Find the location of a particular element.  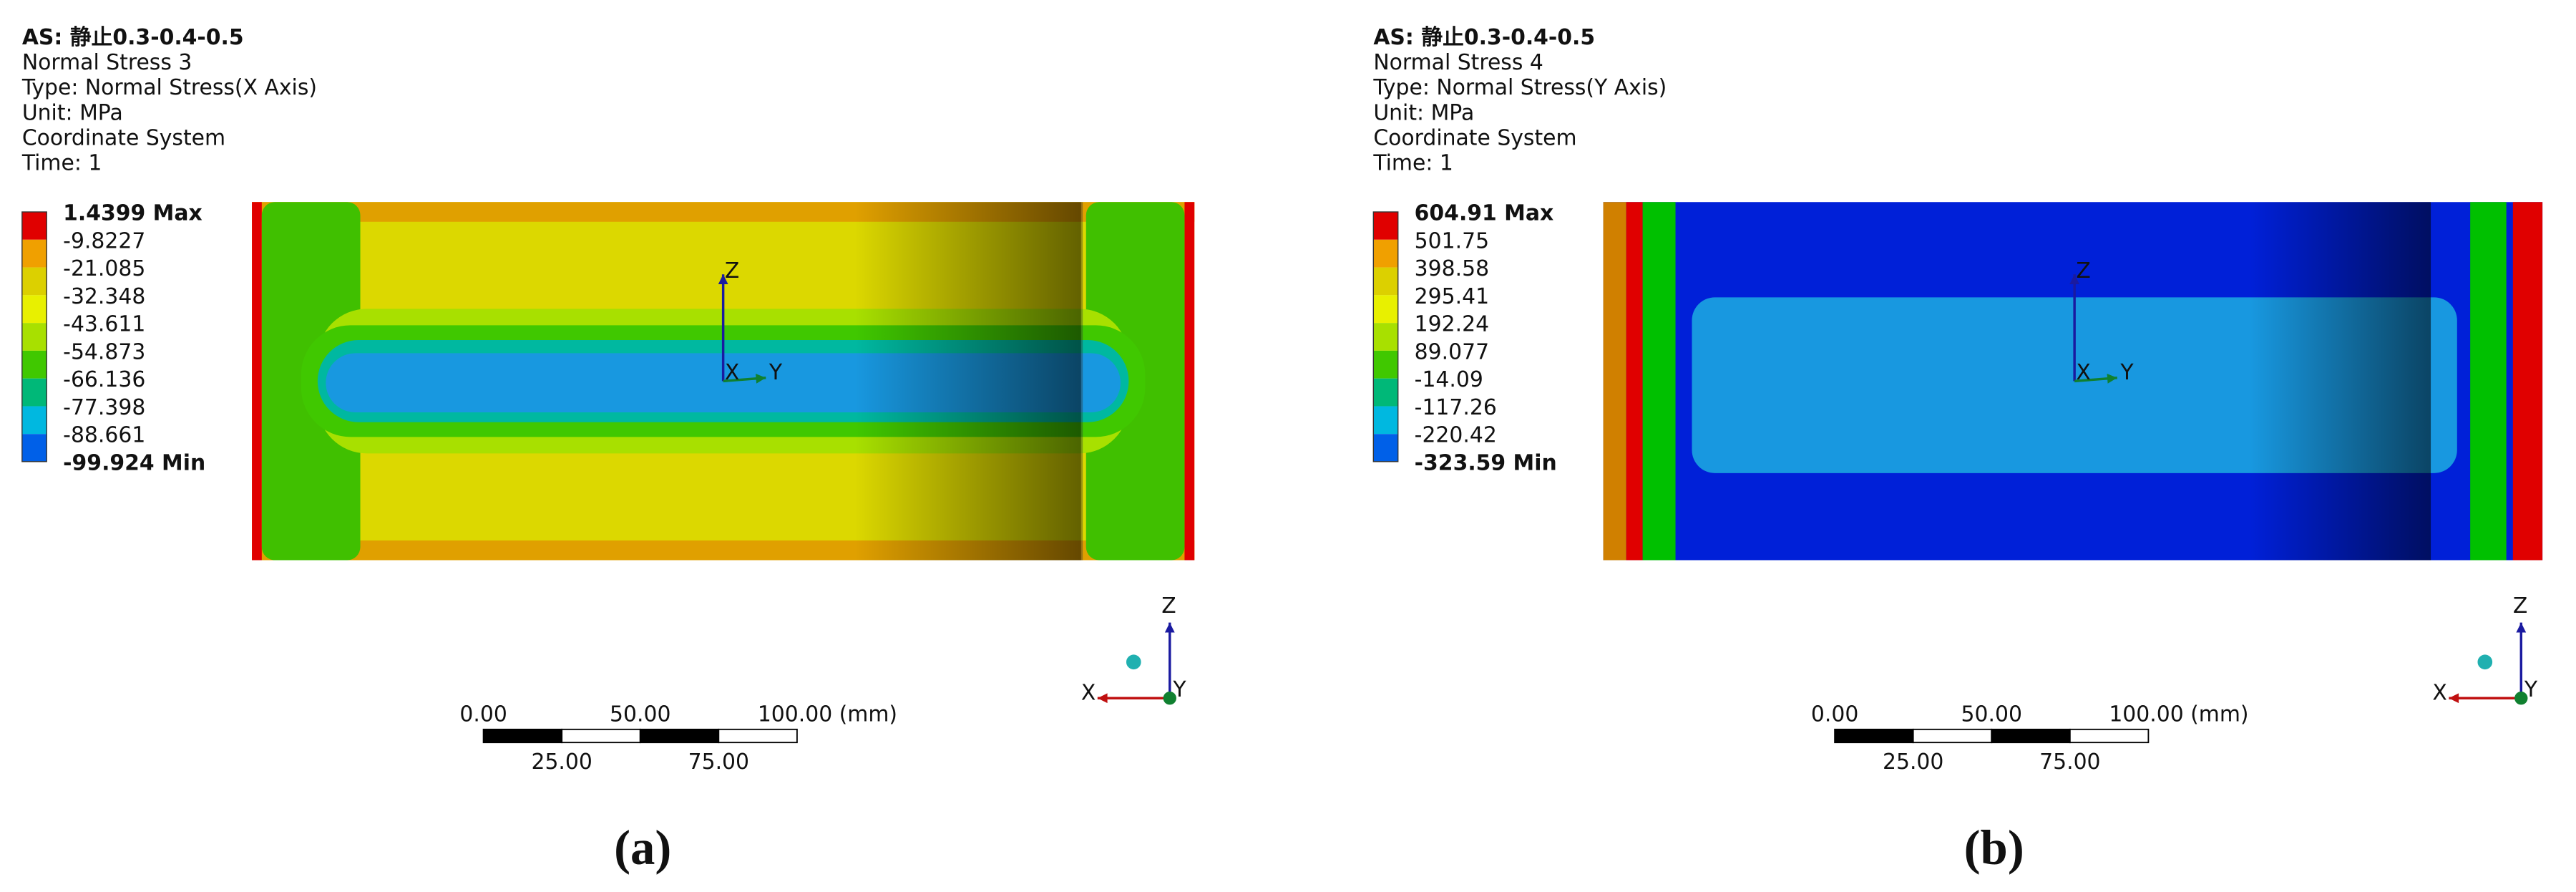

legend-label: 604.91 Max is located at coordinates (1484, 213).